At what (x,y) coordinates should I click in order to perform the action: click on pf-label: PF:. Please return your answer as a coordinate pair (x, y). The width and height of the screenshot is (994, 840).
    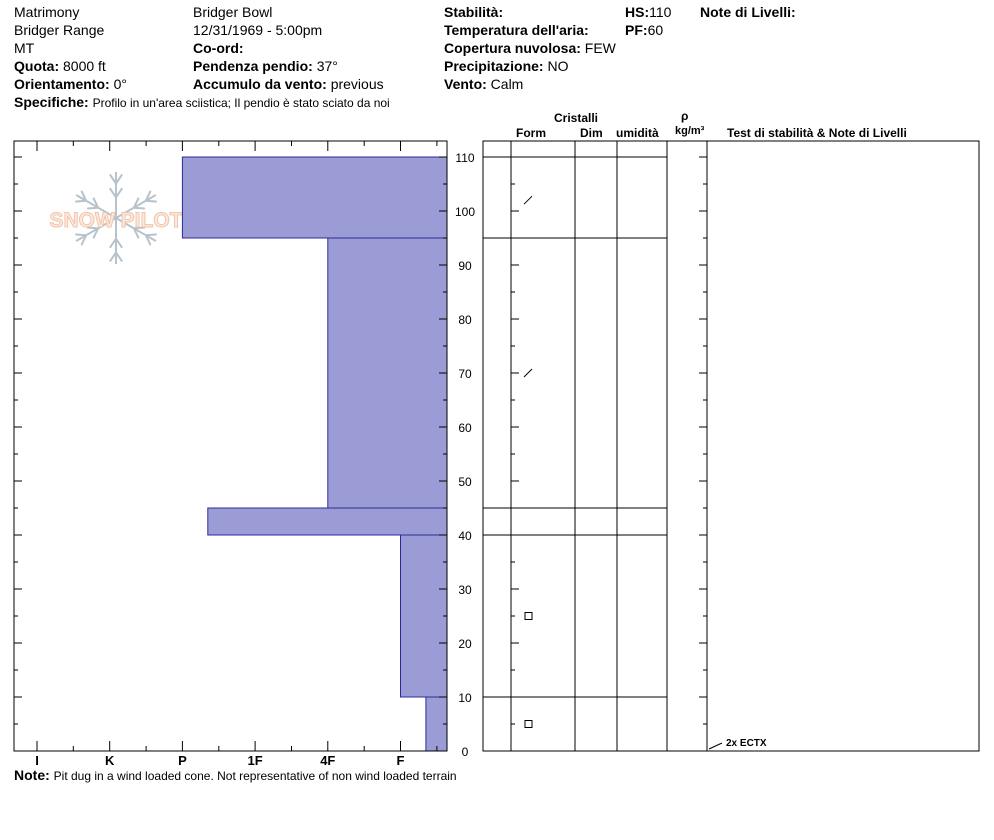
    Looking at the image, I should click on (636, 30).